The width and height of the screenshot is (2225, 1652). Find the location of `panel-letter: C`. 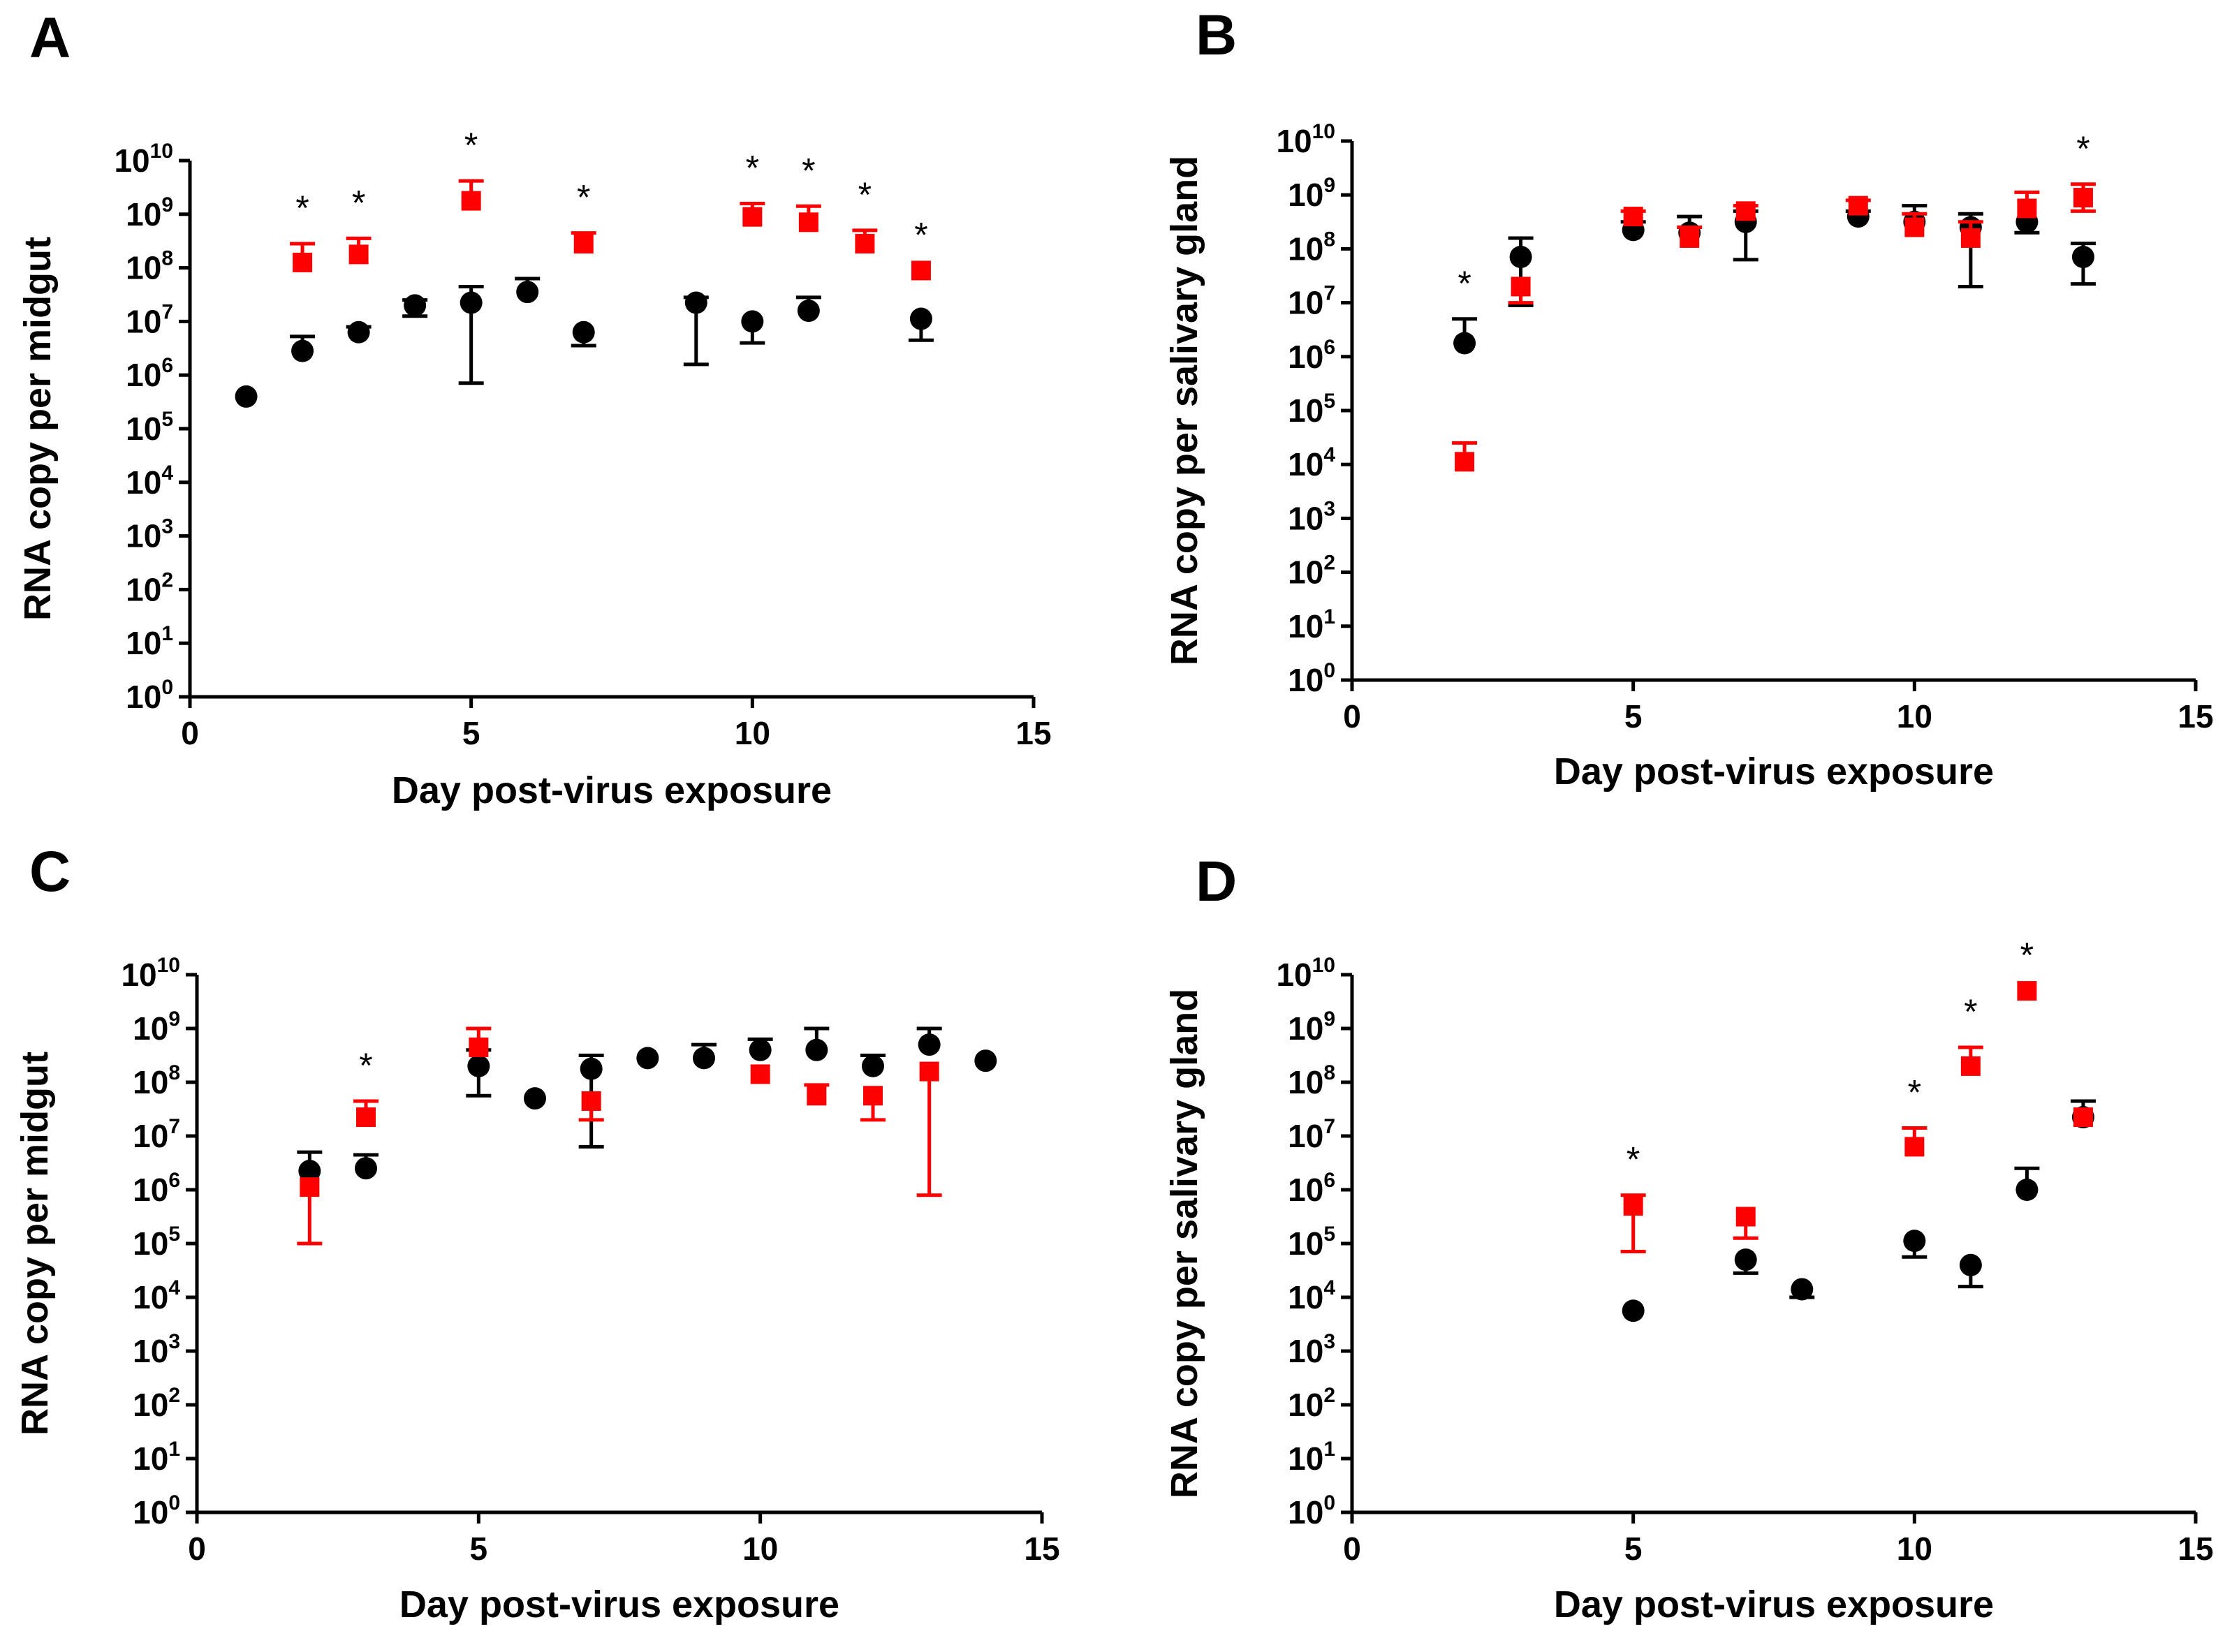

panel-letter: C is located at coordinates (50, 872).